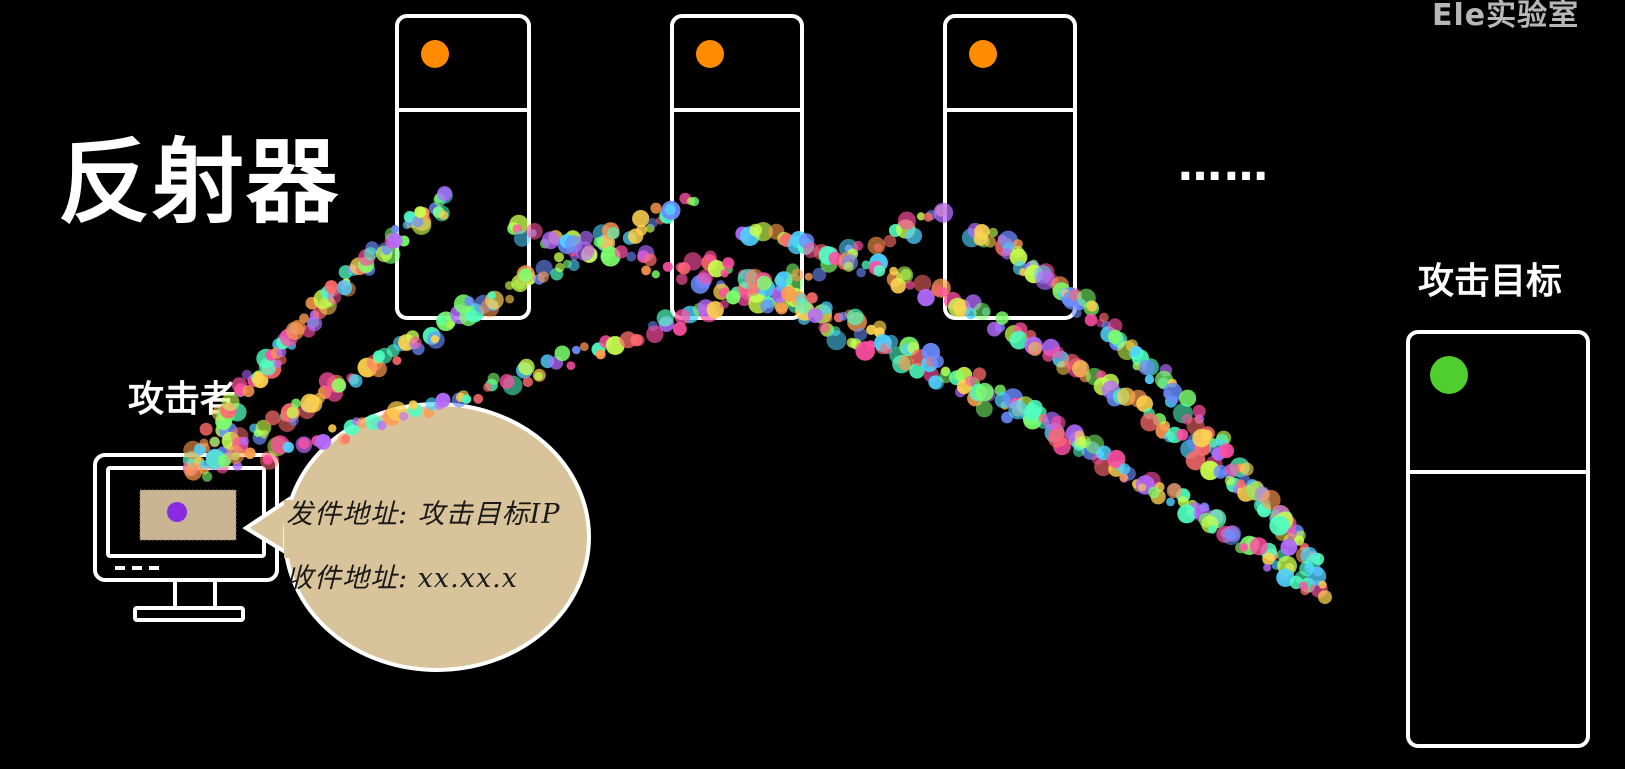 This screenshot has width=1625, height=769. I want to click on reflector-title: 反射器, so click(199, 182).